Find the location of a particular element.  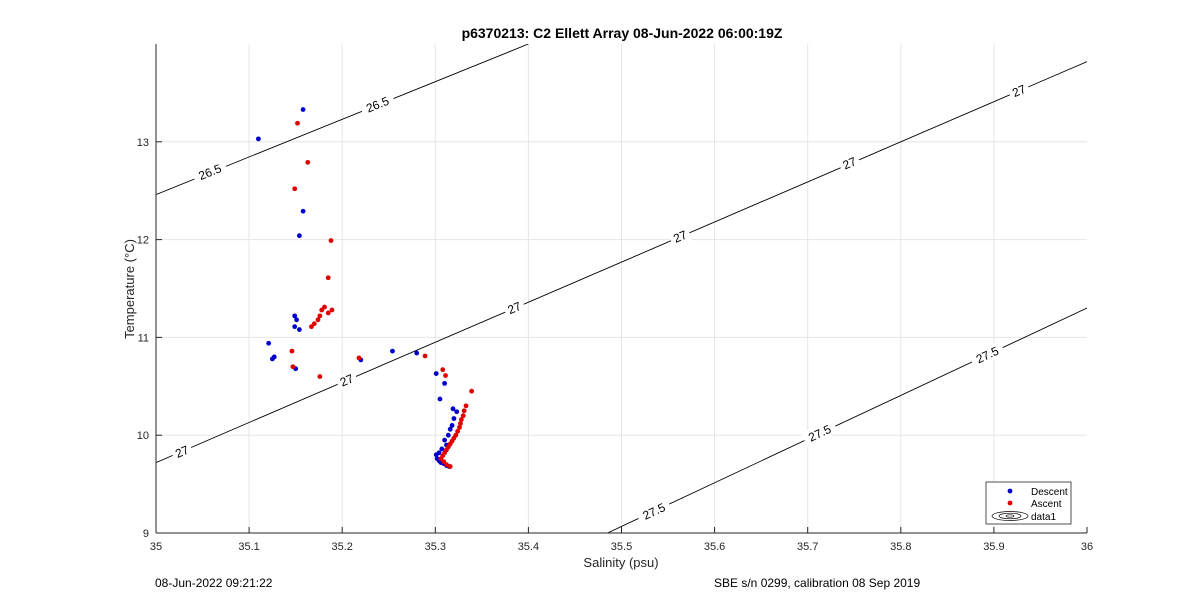

x-axis-label: Salinity (psu) is located at coordinates (620, 562).